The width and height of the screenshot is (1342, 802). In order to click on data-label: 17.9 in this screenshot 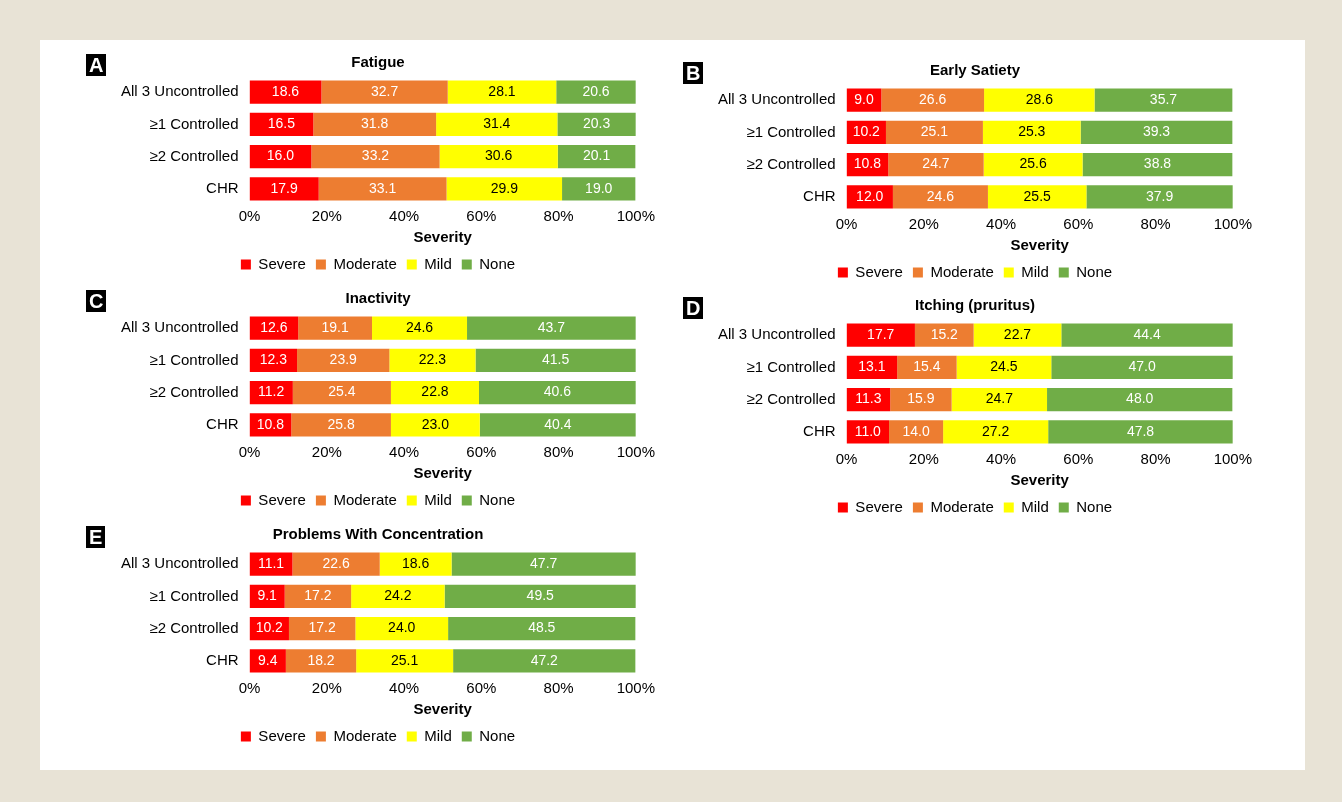, I will do `click(284, 187)`.